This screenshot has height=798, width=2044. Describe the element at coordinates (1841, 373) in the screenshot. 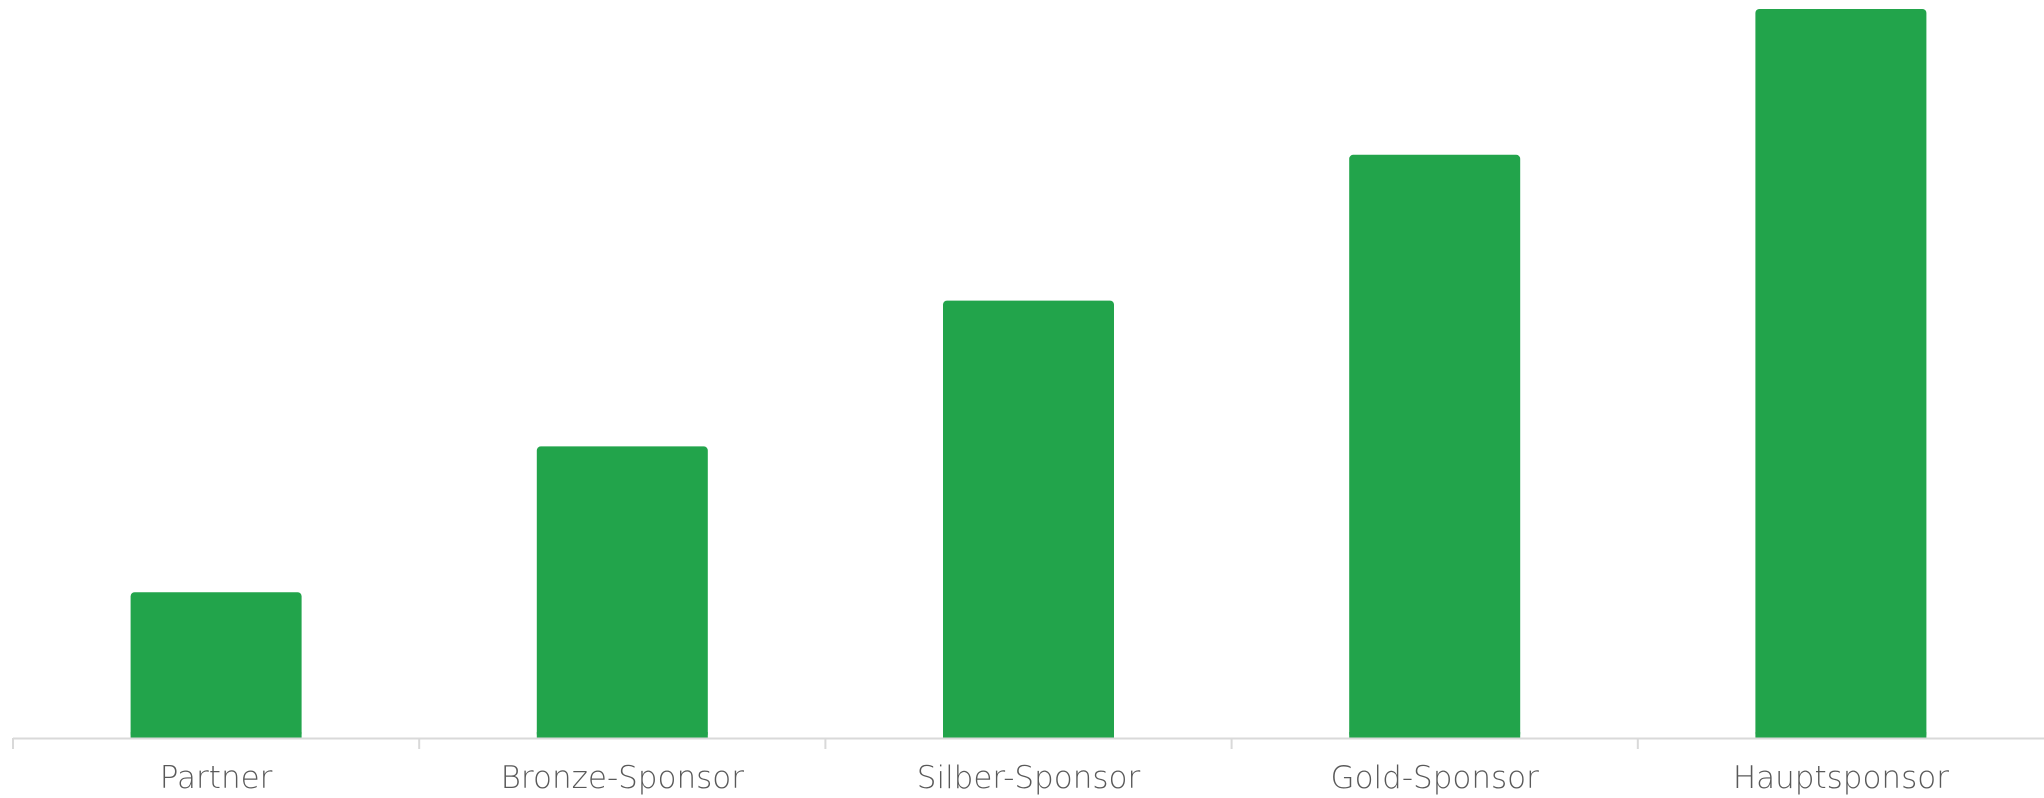

I see `bar-hauptsponsor` at that location.